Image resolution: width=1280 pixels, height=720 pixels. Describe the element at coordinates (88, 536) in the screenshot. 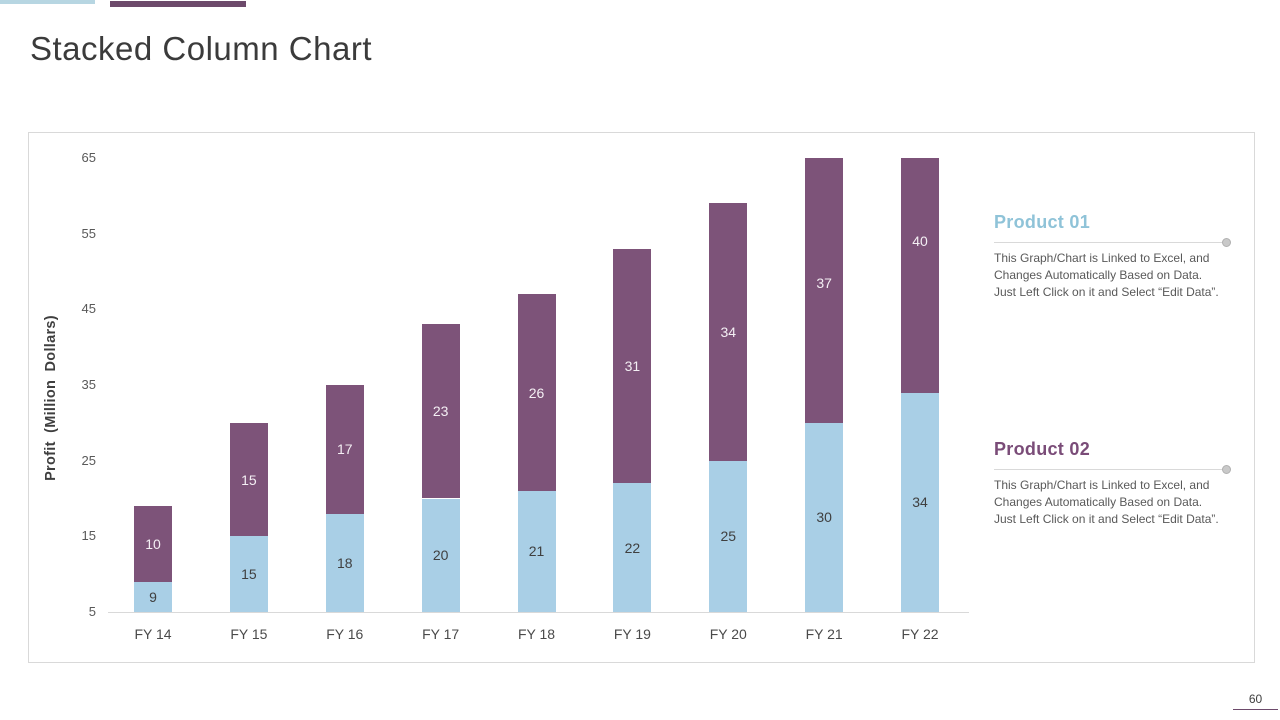

I see `y-tick-label: 15` at that location.